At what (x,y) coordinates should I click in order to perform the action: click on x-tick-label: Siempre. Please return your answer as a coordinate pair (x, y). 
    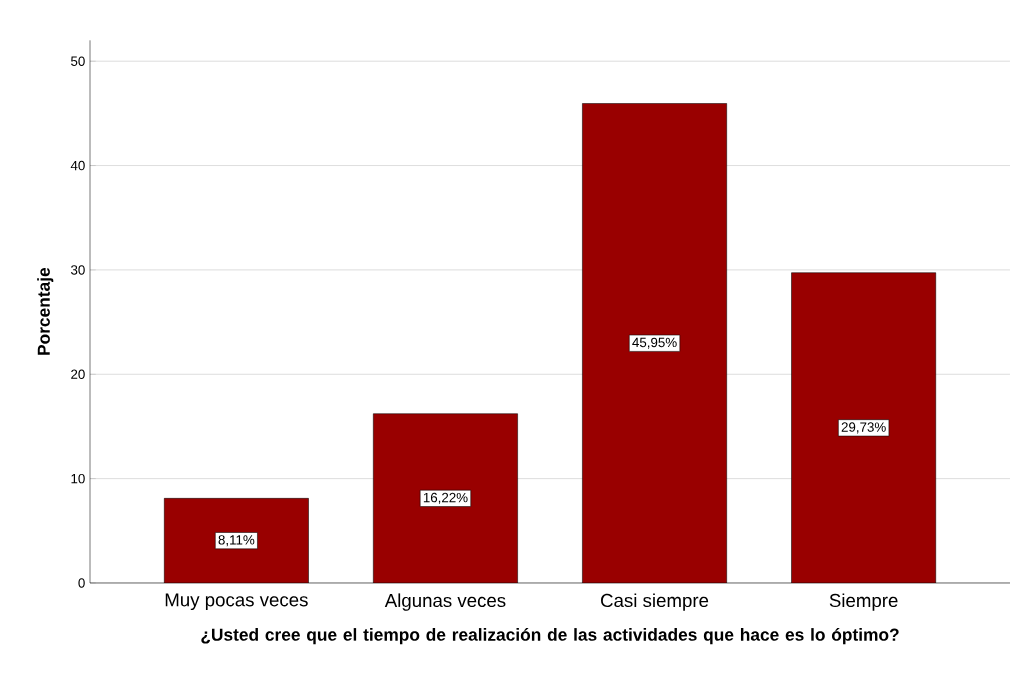
    Looking at the image, I should click on (863, 602).